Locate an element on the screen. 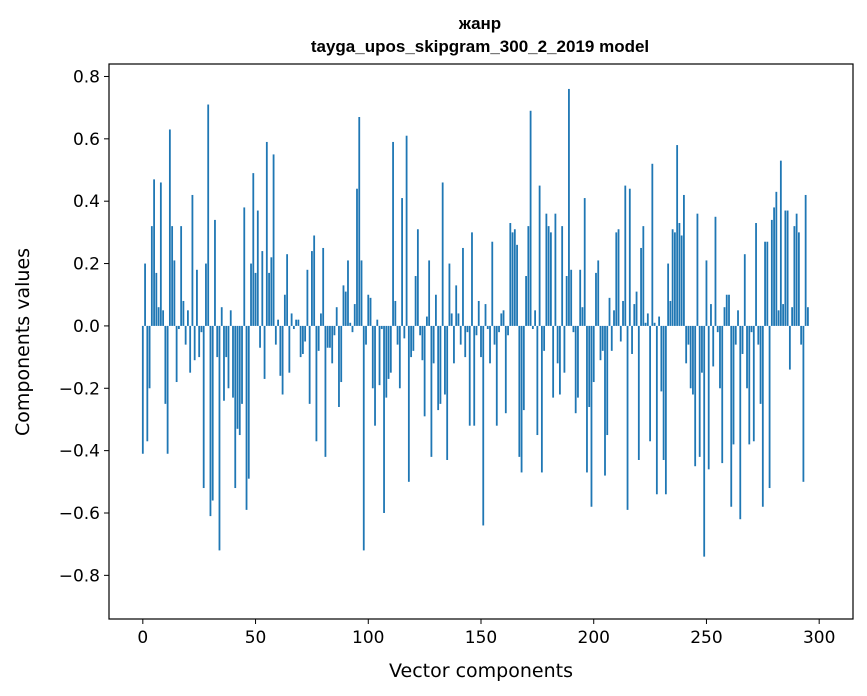  y-tick-label: −0.6 is located at coordinates (79, 514).